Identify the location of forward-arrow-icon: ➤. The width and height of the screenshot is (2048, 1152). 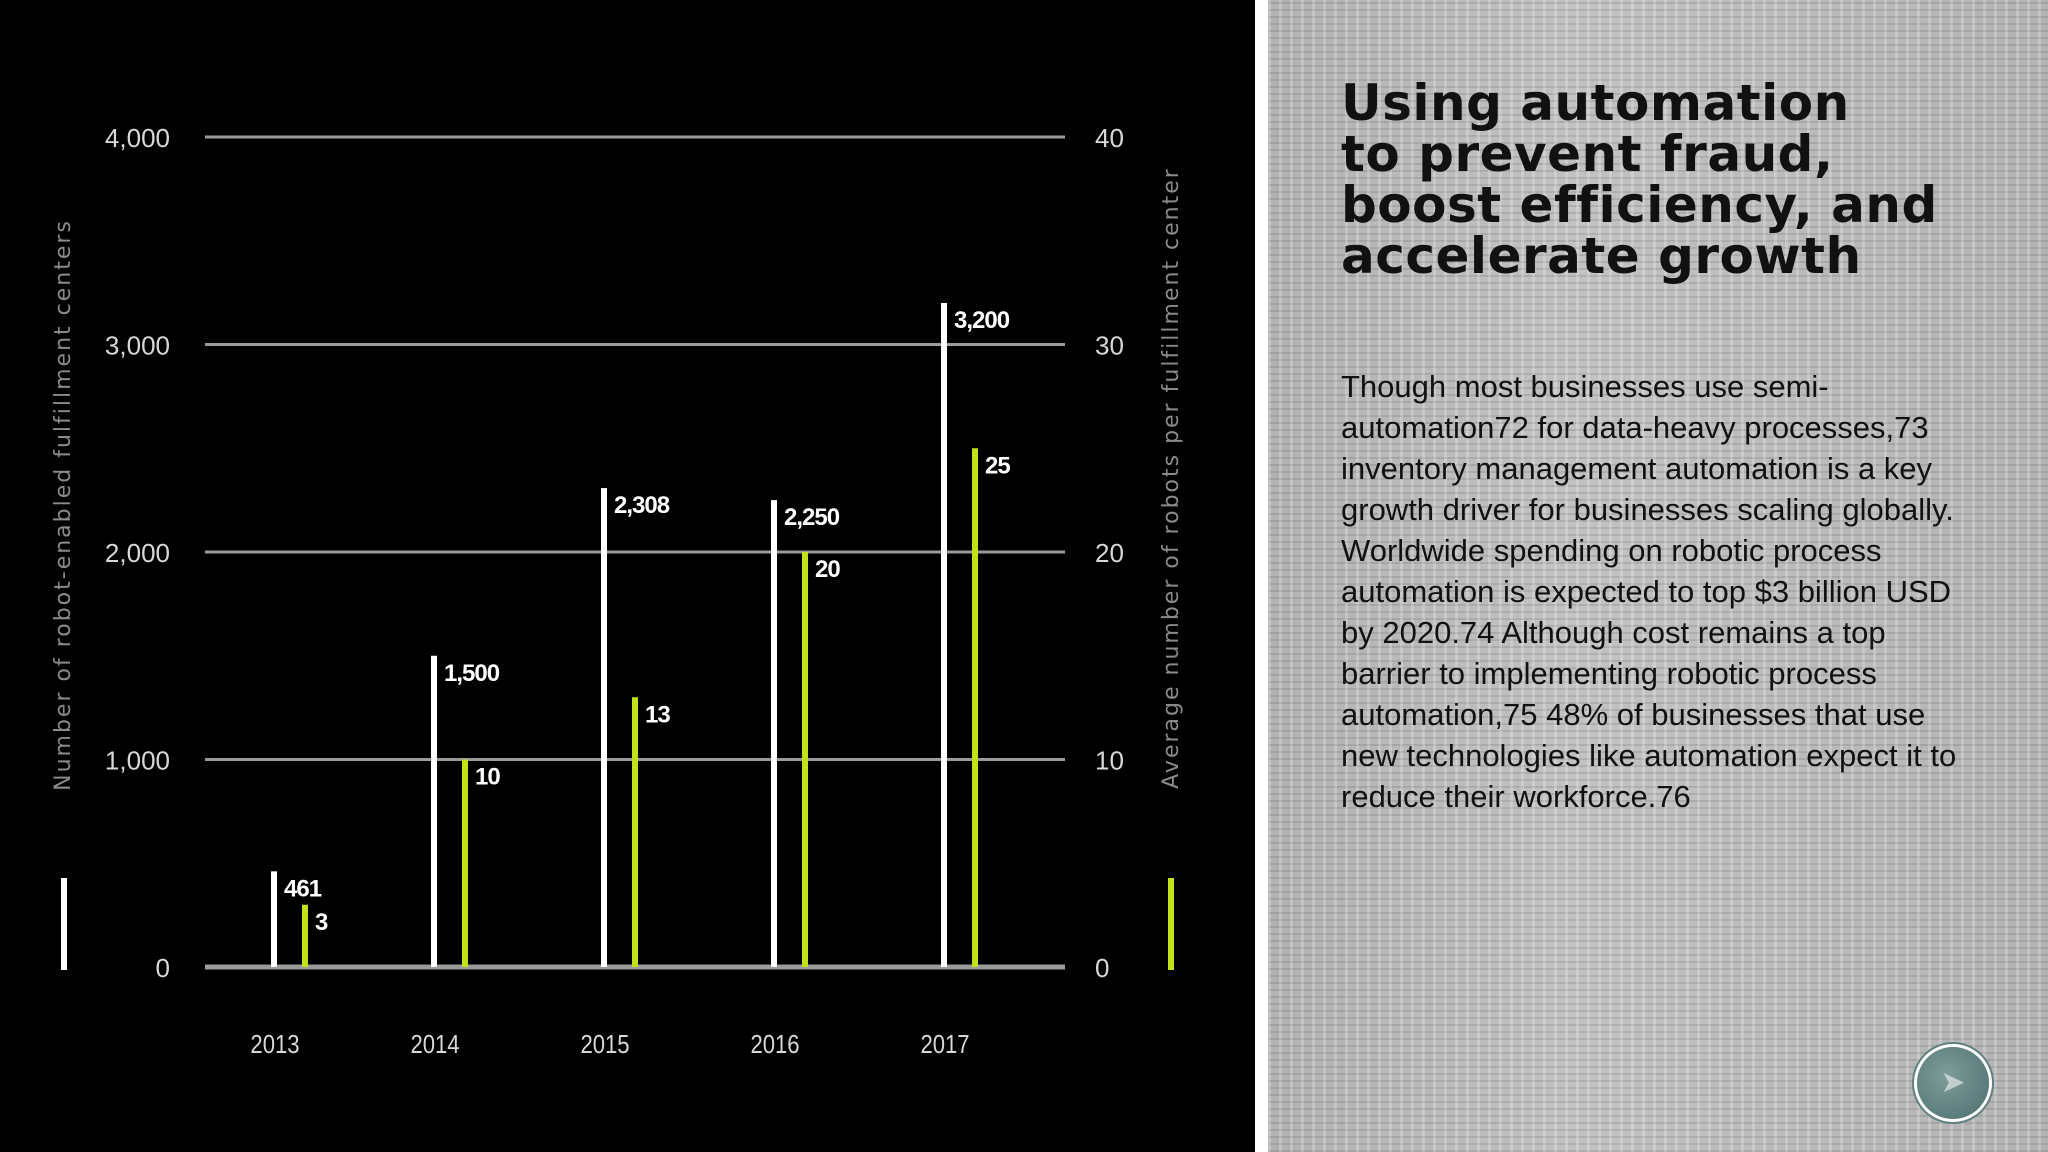
(1953, 1082).